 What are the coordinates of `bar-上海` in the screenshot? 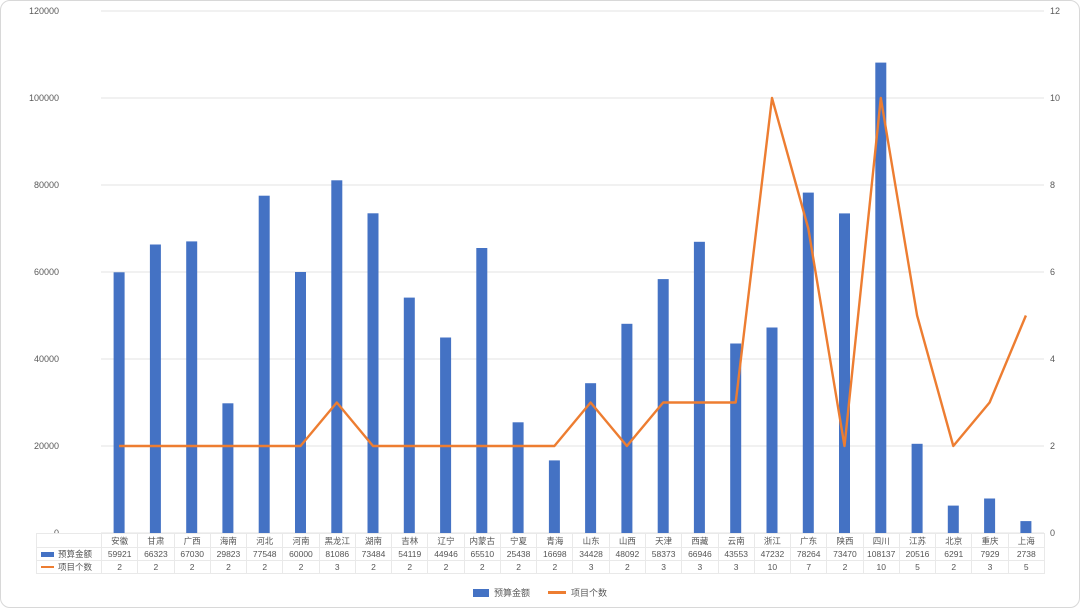 It's located at (1026, 527).